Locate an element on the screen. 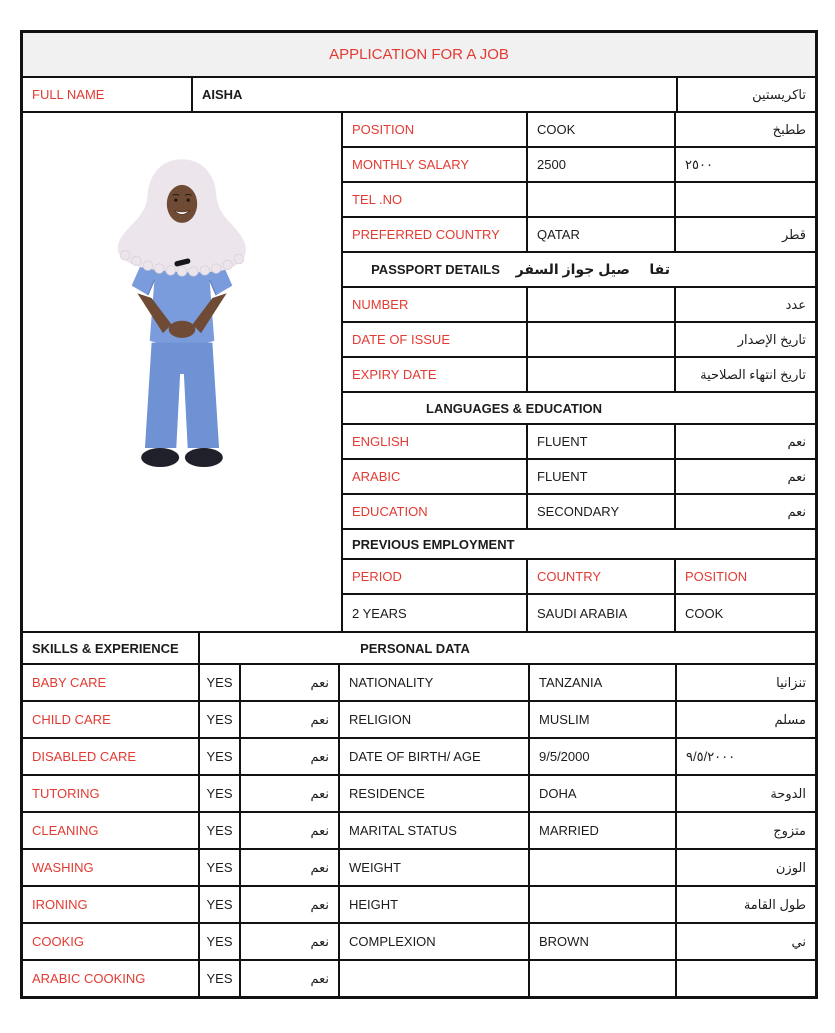  personal-data-title: PERSONAL DATA is located at coordinates (415, 648).